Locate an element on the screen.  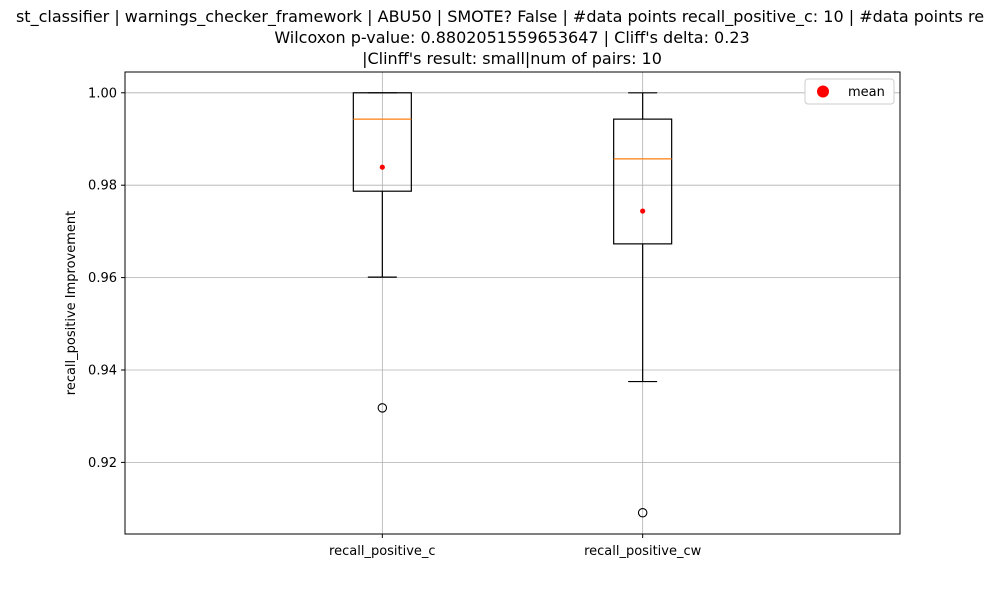
title-line-3: |Clinff's result: small|num of pairs: 10 is located at coordinates (512, 58).